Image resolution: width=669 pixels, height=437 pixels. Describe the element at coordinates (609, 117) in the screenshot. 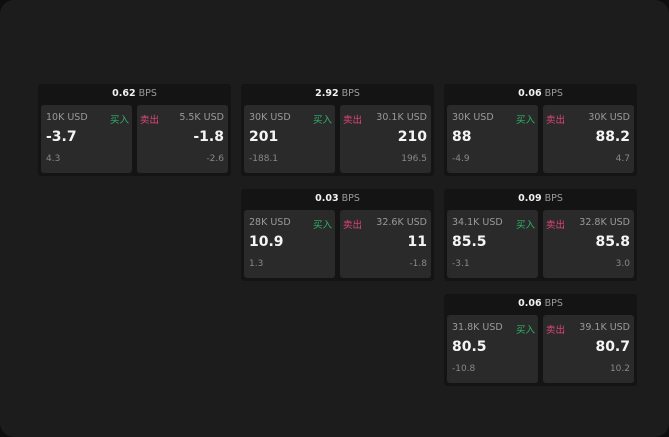

I see `sell-size: 30K USD` at that location.